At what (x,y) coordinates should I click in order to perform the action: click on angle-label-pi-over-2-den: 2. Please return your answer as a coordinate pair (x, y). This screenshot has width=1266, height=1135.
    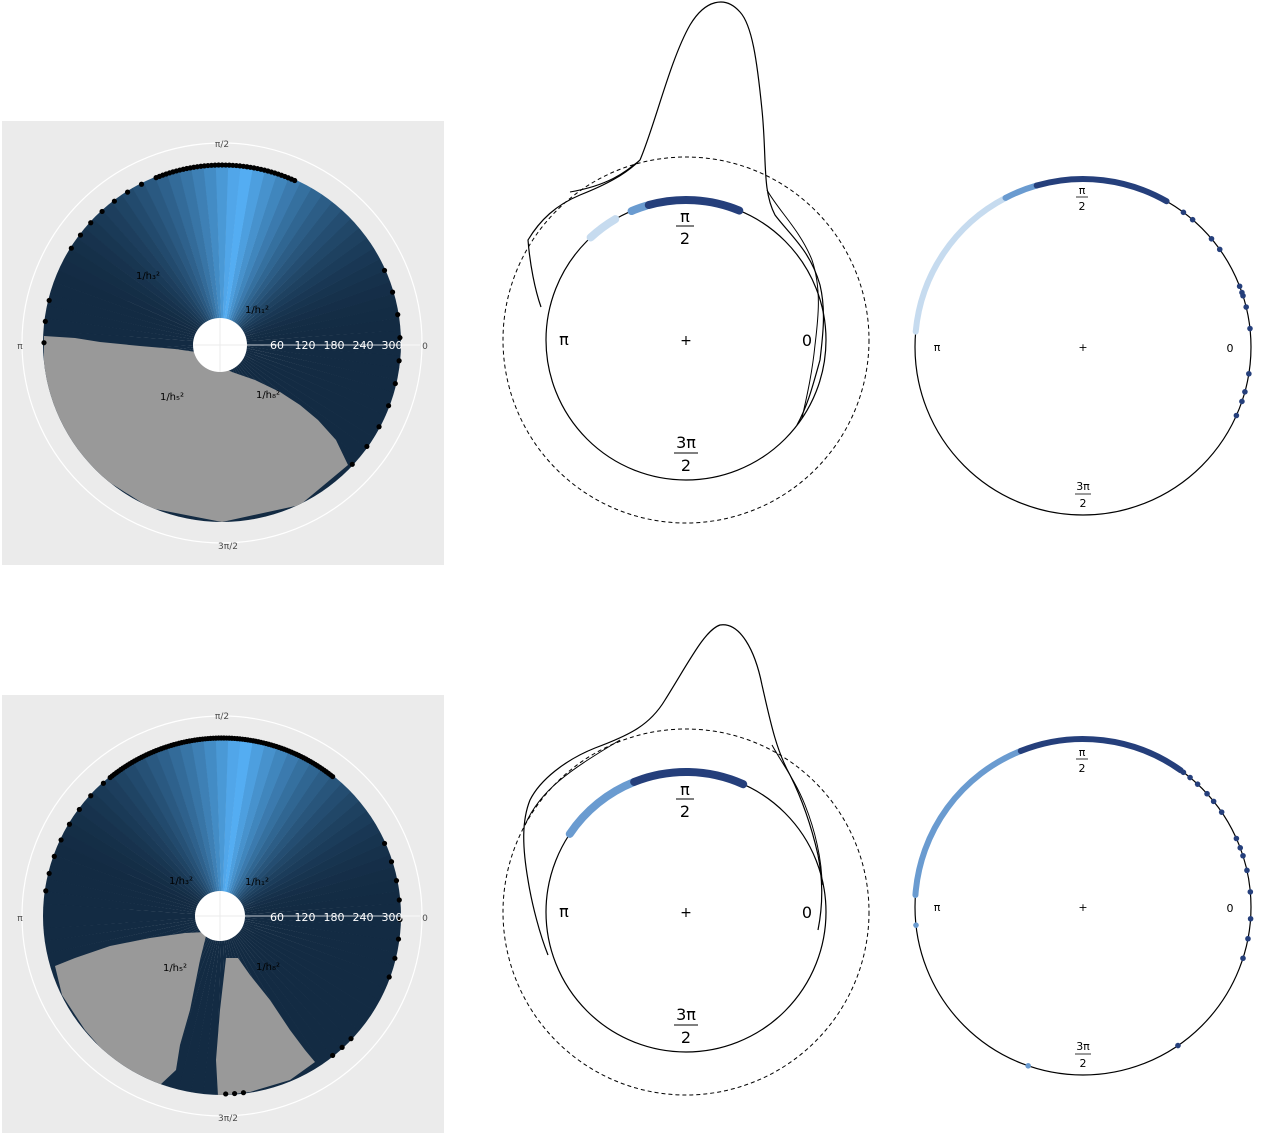
    Looking at the image, I should click on (1082, 206).